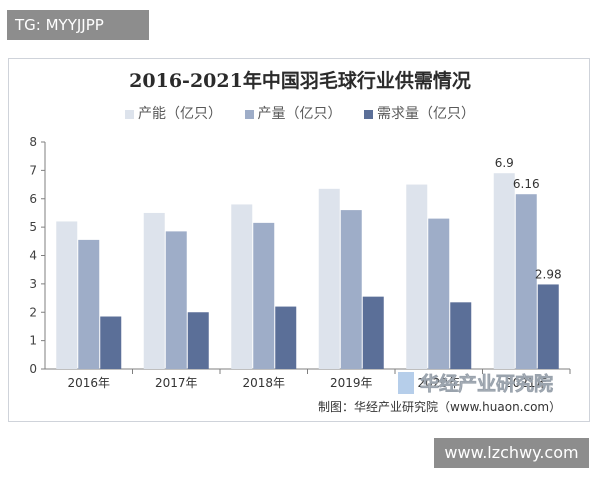  What do you see at coordinates (33, 284) in the screenshot?
I see `y-tick-label: 3` at bounding box center [33, 284].